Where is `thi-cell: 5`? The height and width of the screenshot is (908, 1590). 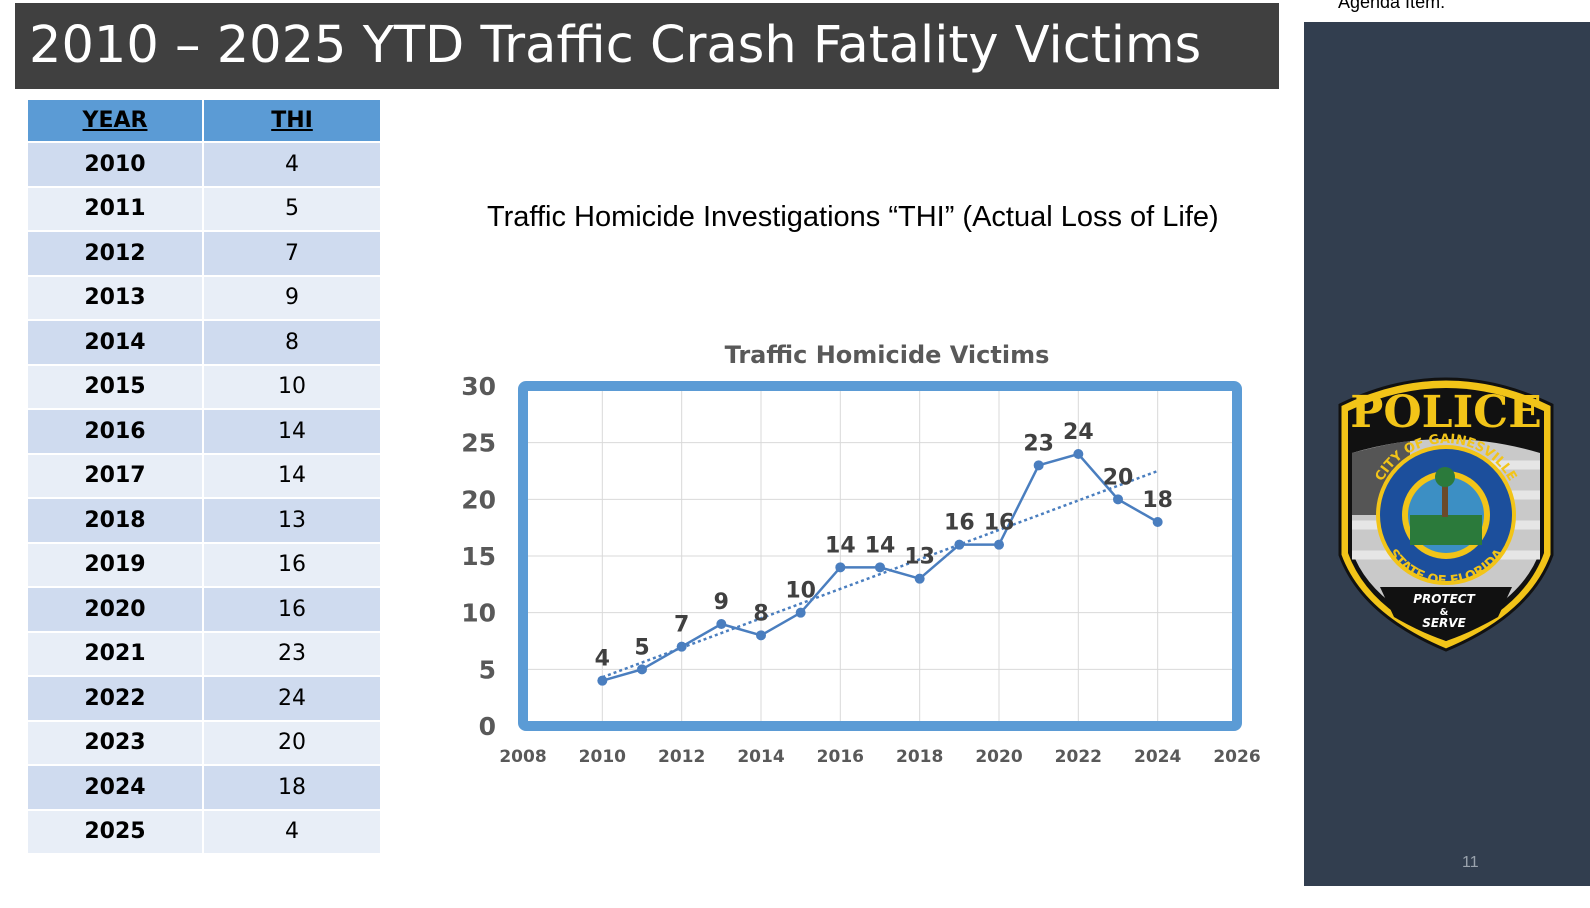 thi-cell: 5 is located at coordinates (292, 208).